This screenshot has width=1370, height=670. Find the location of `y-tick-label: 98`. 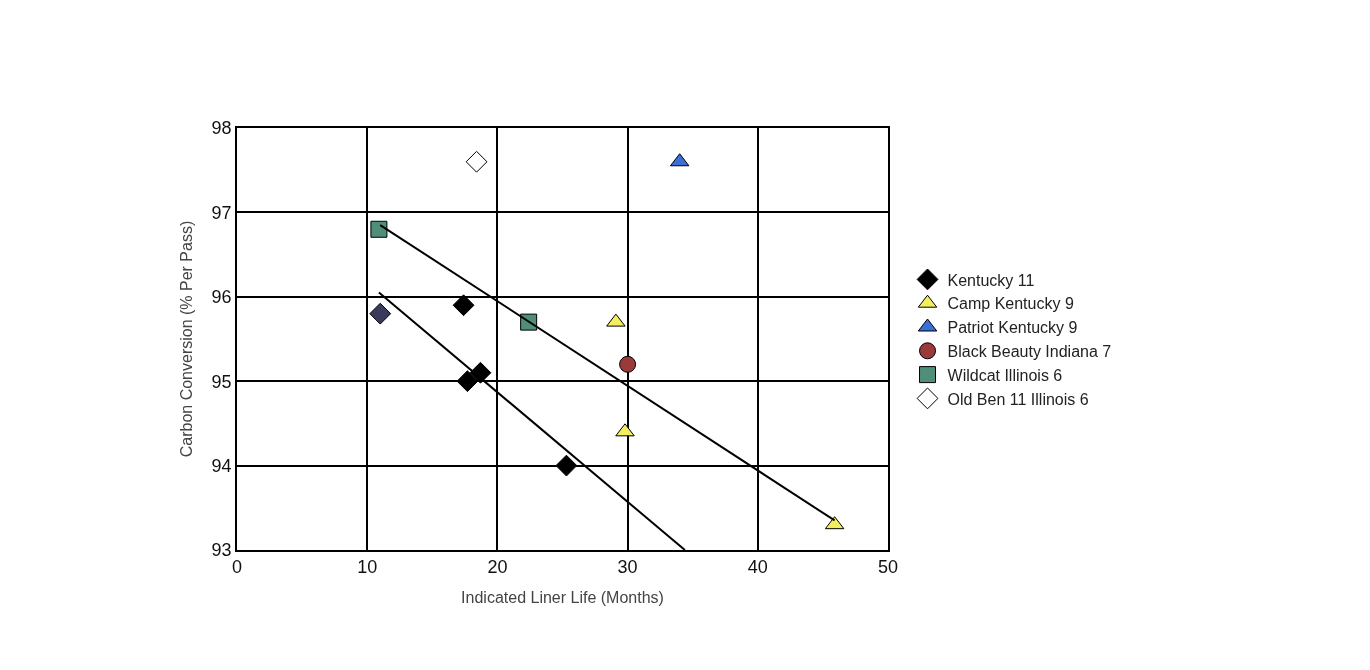

y-tick-label: 98 is located at coordinates (221, 128).